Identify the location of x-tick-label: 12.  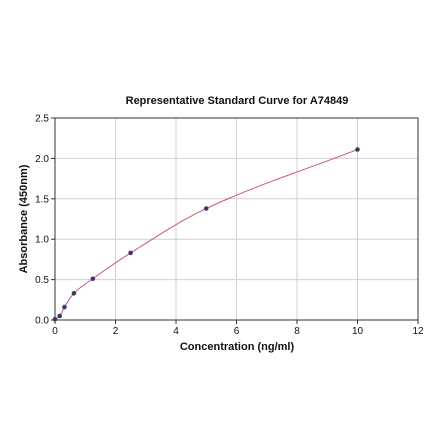
(418, 331).